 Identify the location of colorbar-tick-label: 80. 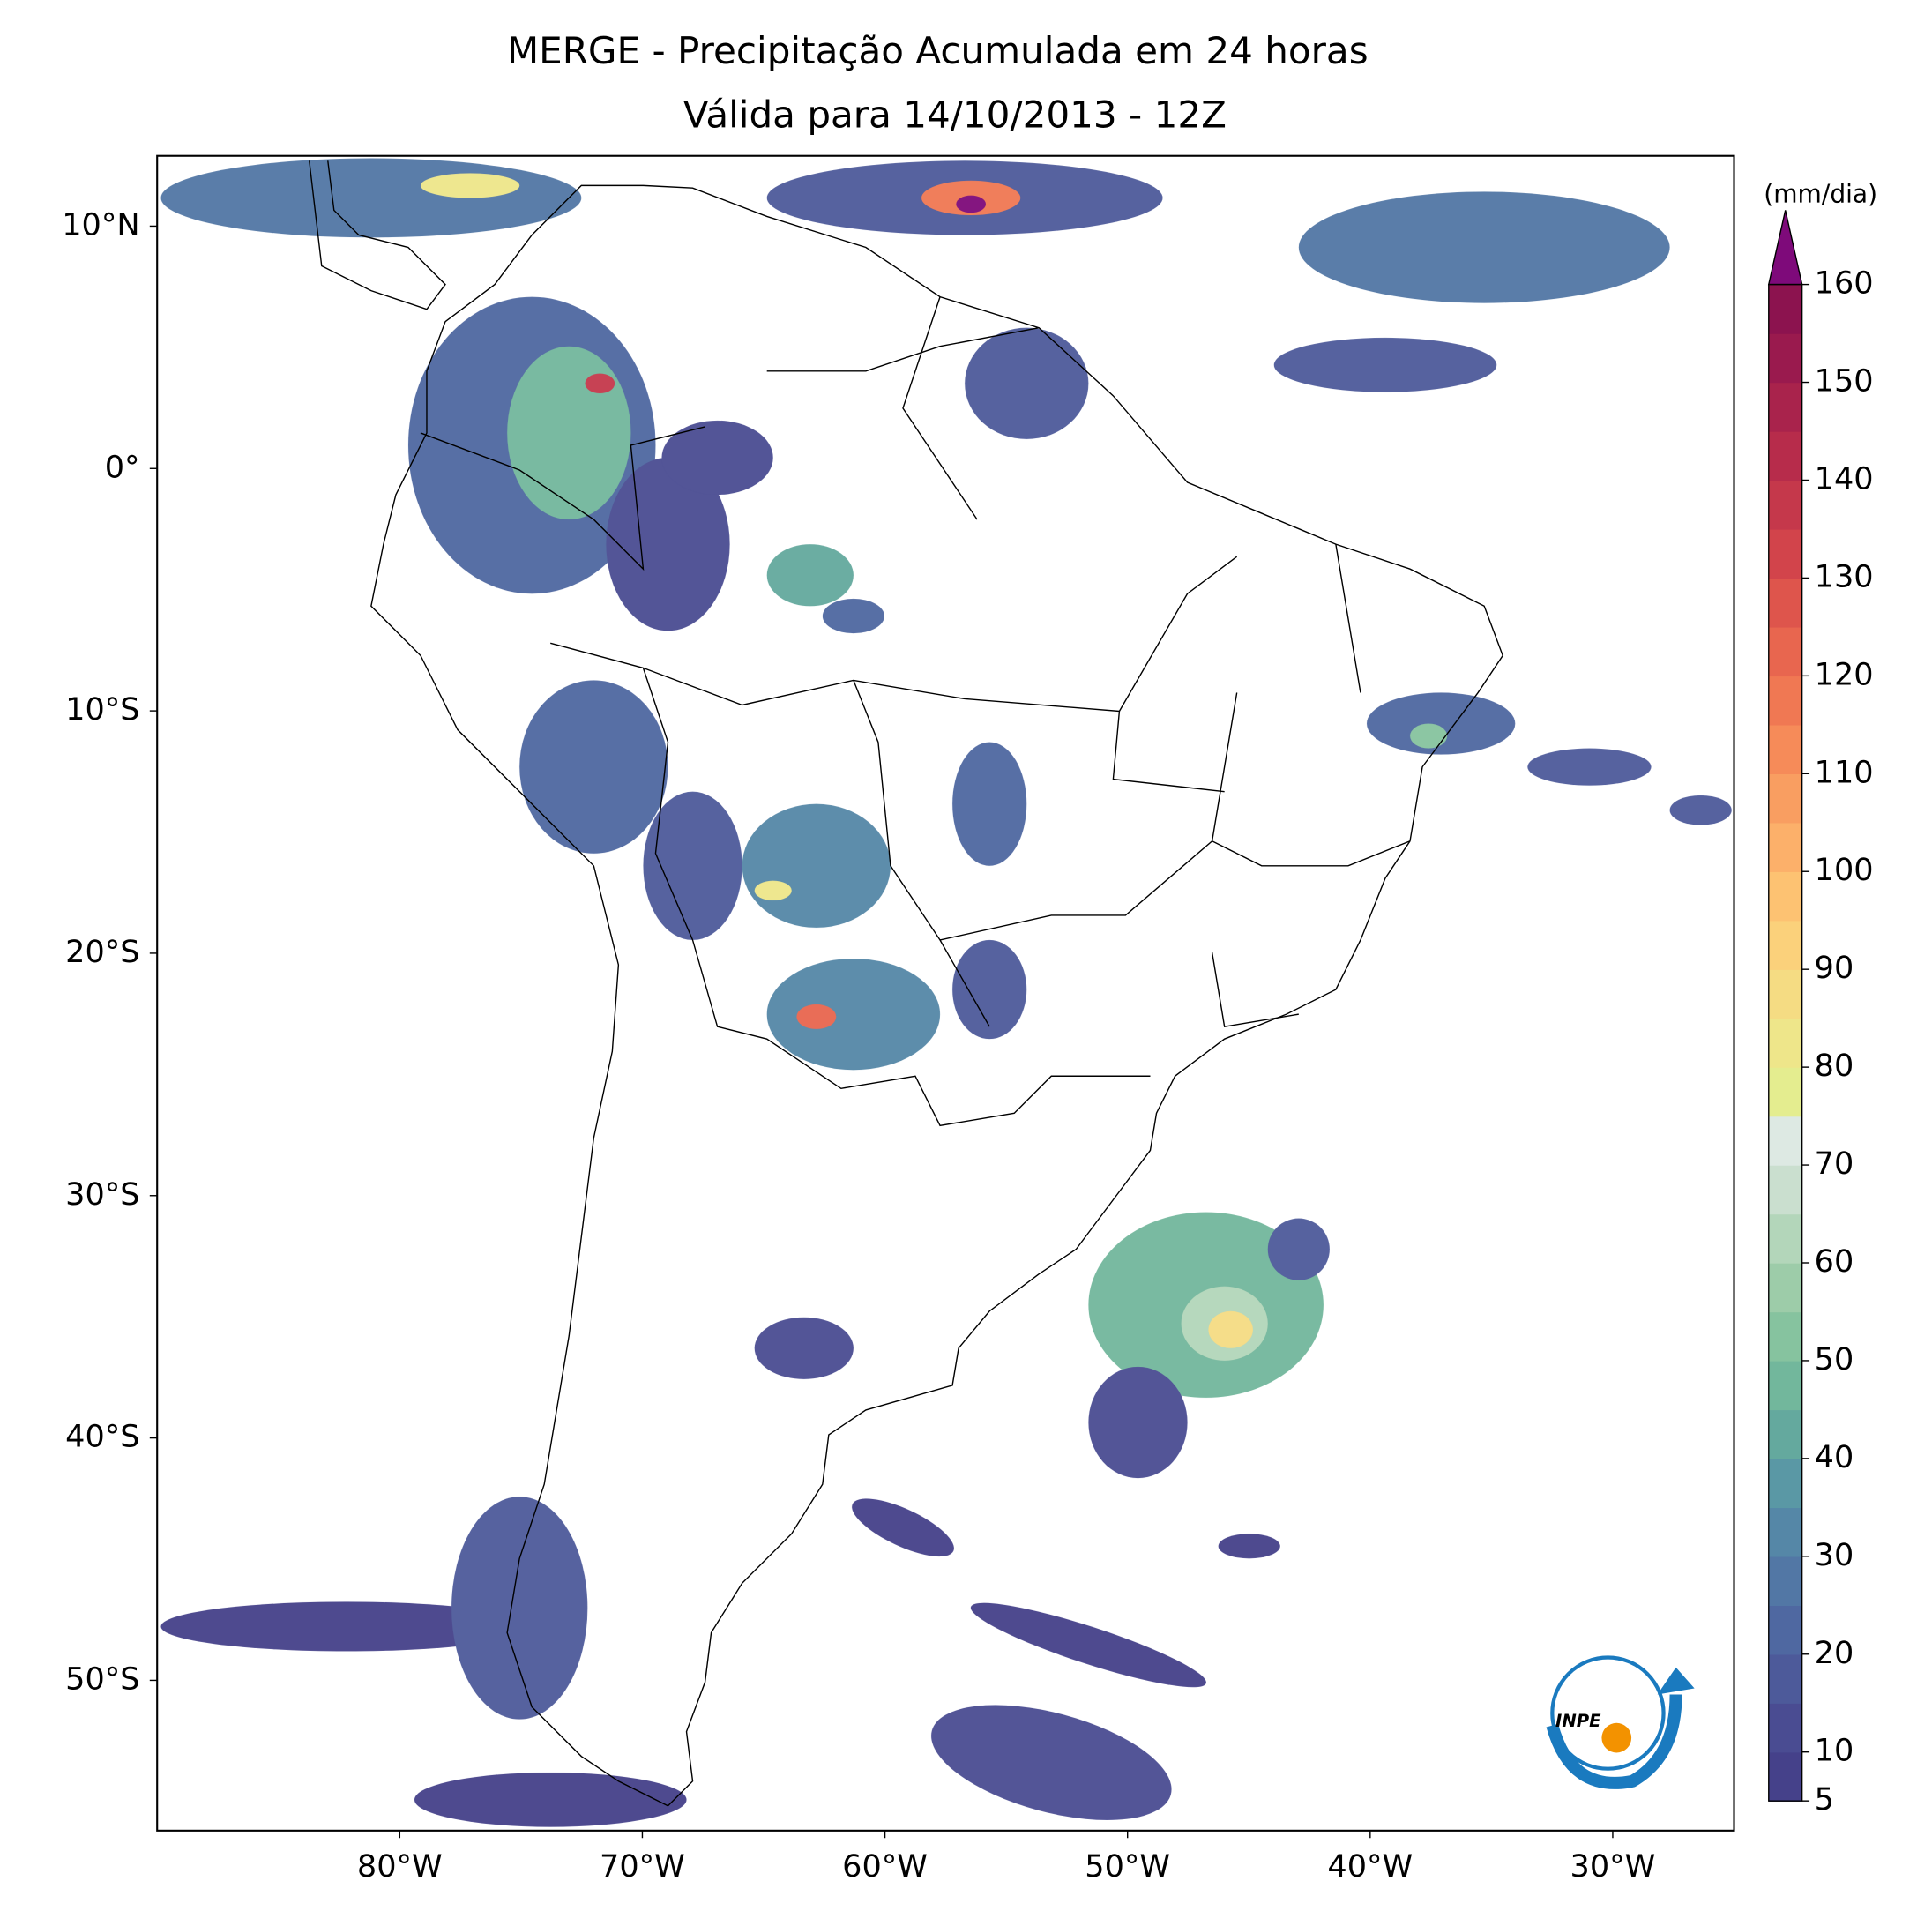
(1834, 1066).